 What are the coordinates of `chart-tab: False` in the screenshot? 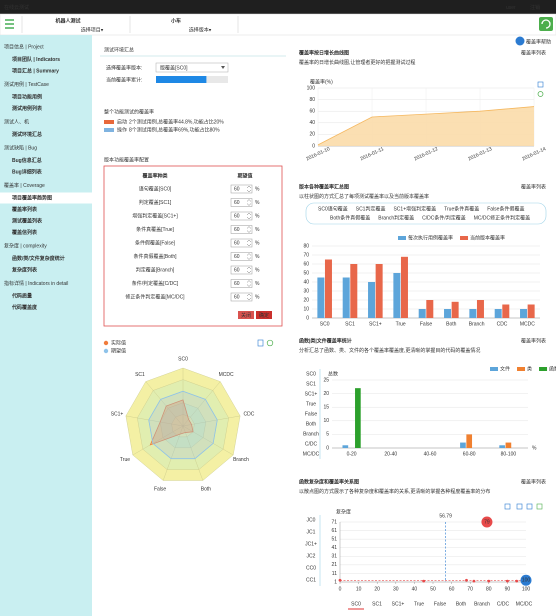 It's located at (440, 604).